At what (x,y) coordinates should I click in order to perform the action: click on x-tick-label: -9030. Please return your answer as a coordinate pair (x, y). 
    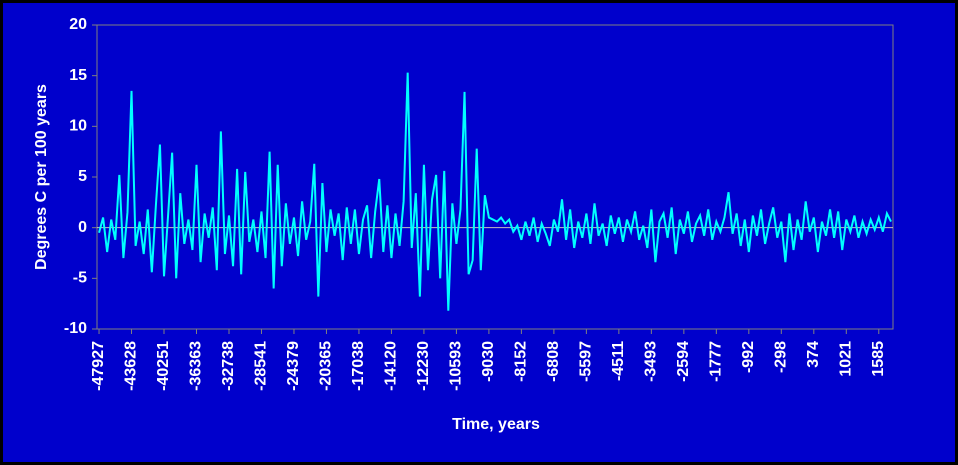
    Looking at the image, I should click on (488, 361).